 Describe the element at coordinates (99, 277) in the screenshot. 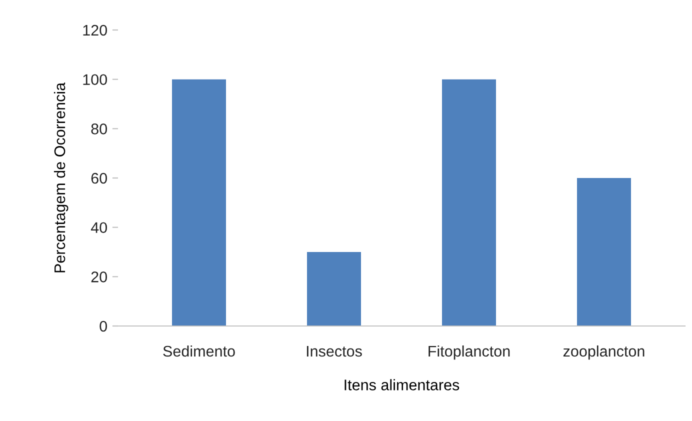

I see `y-tick-label: 20` at that location.